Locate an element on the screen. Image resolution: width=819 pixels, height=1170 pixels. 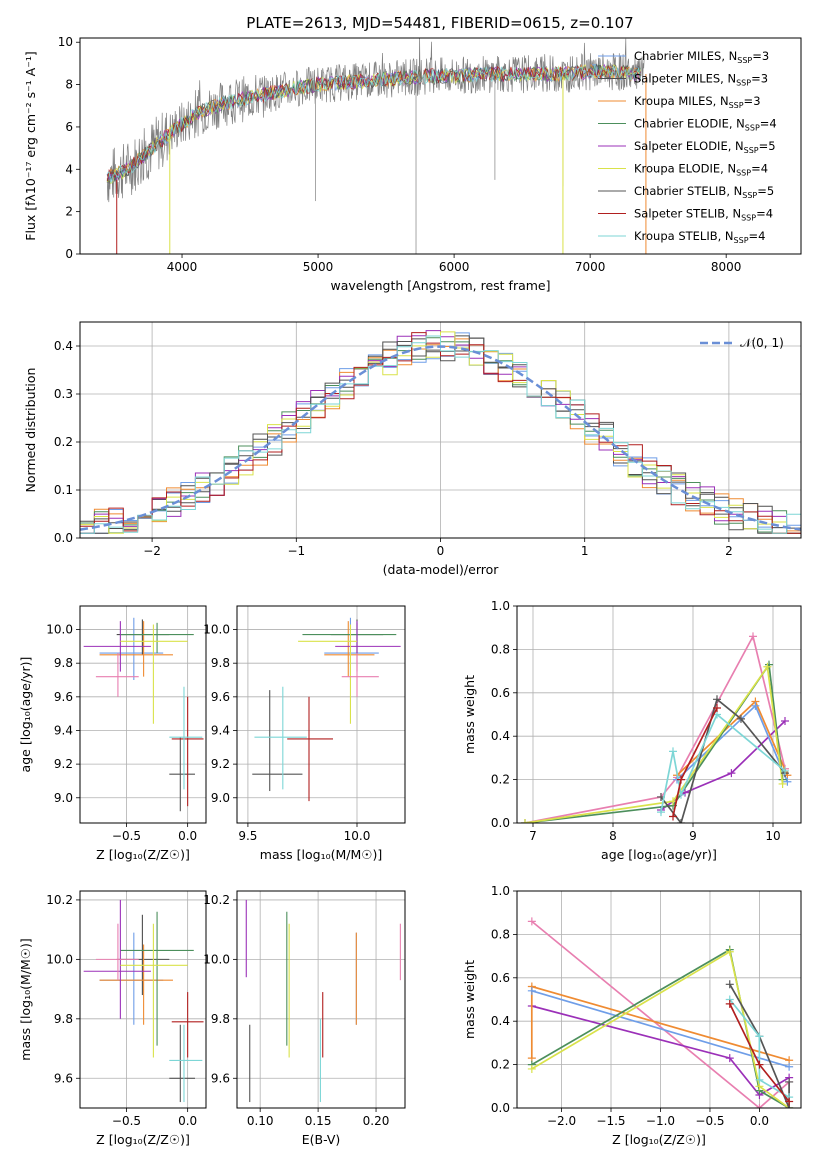
y-axis-label: mass [log₁₀(M/M☉)] is located at coordinates (25, 999).